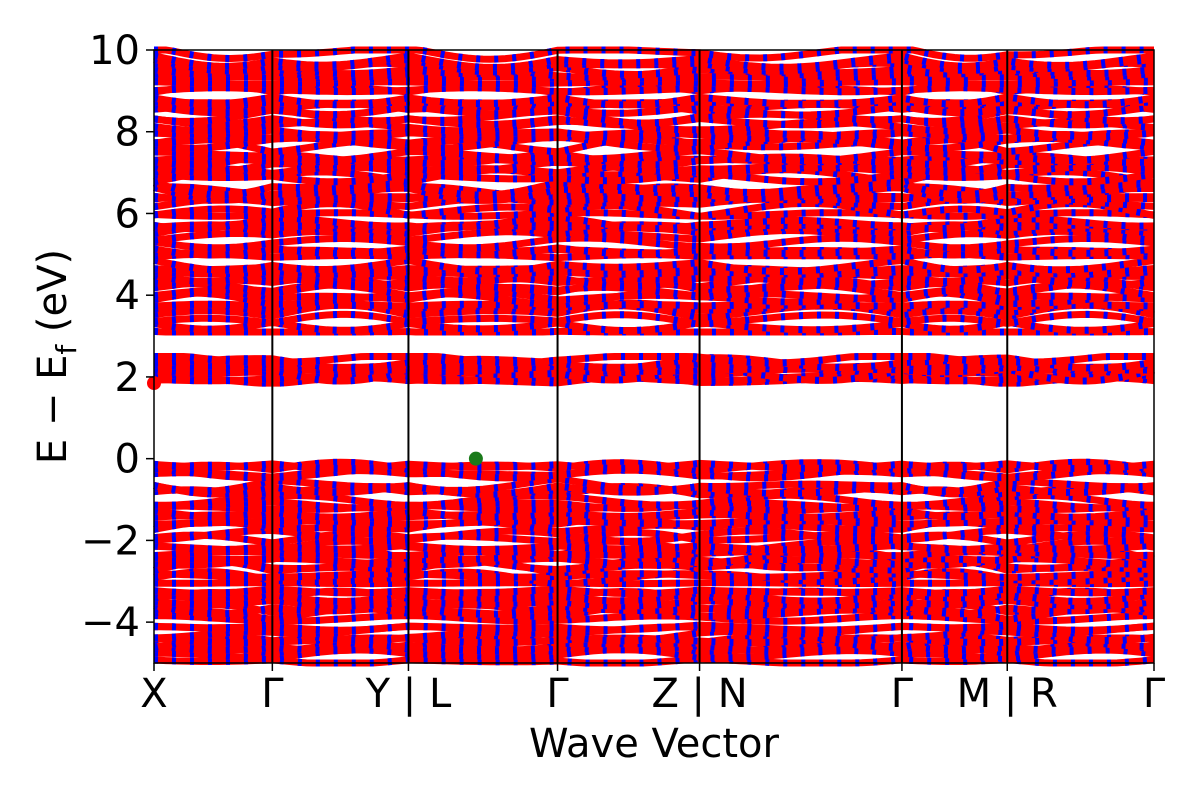 This screenshot has height=800, width=1200. Describe the element at coordinates (114, 51) in the screenshot. I see `y-tick-label: 10` at that location.